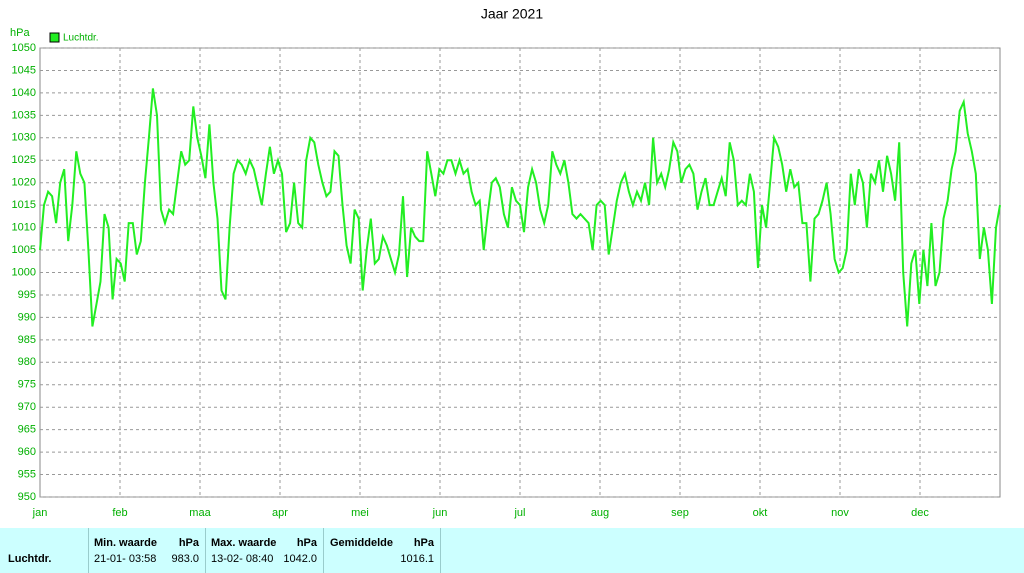  I want to click on y-axis-label: hPa, so click(20, 33).